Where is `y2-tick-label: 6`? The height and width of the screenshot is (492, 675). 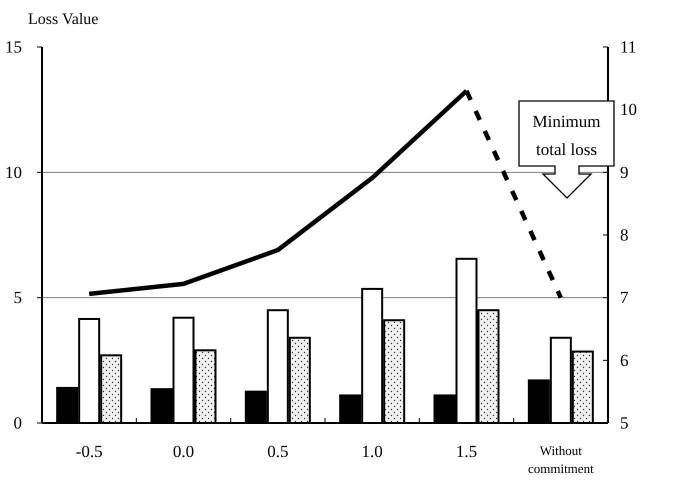 y2-tick-label: 6 is located at coordinates (624, 360).